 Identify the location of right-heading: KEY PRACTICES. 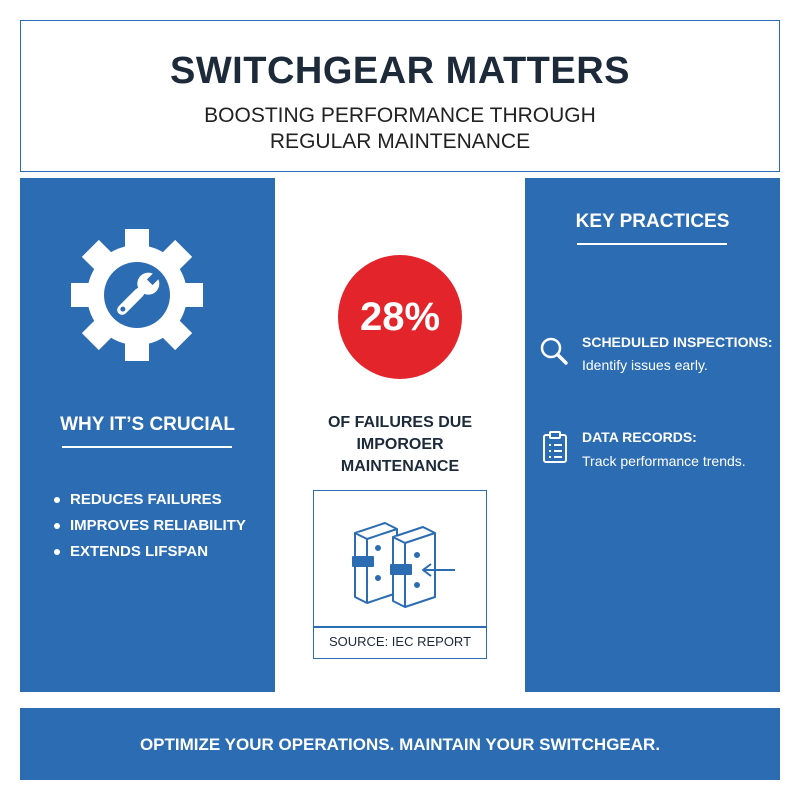
(652, 221).